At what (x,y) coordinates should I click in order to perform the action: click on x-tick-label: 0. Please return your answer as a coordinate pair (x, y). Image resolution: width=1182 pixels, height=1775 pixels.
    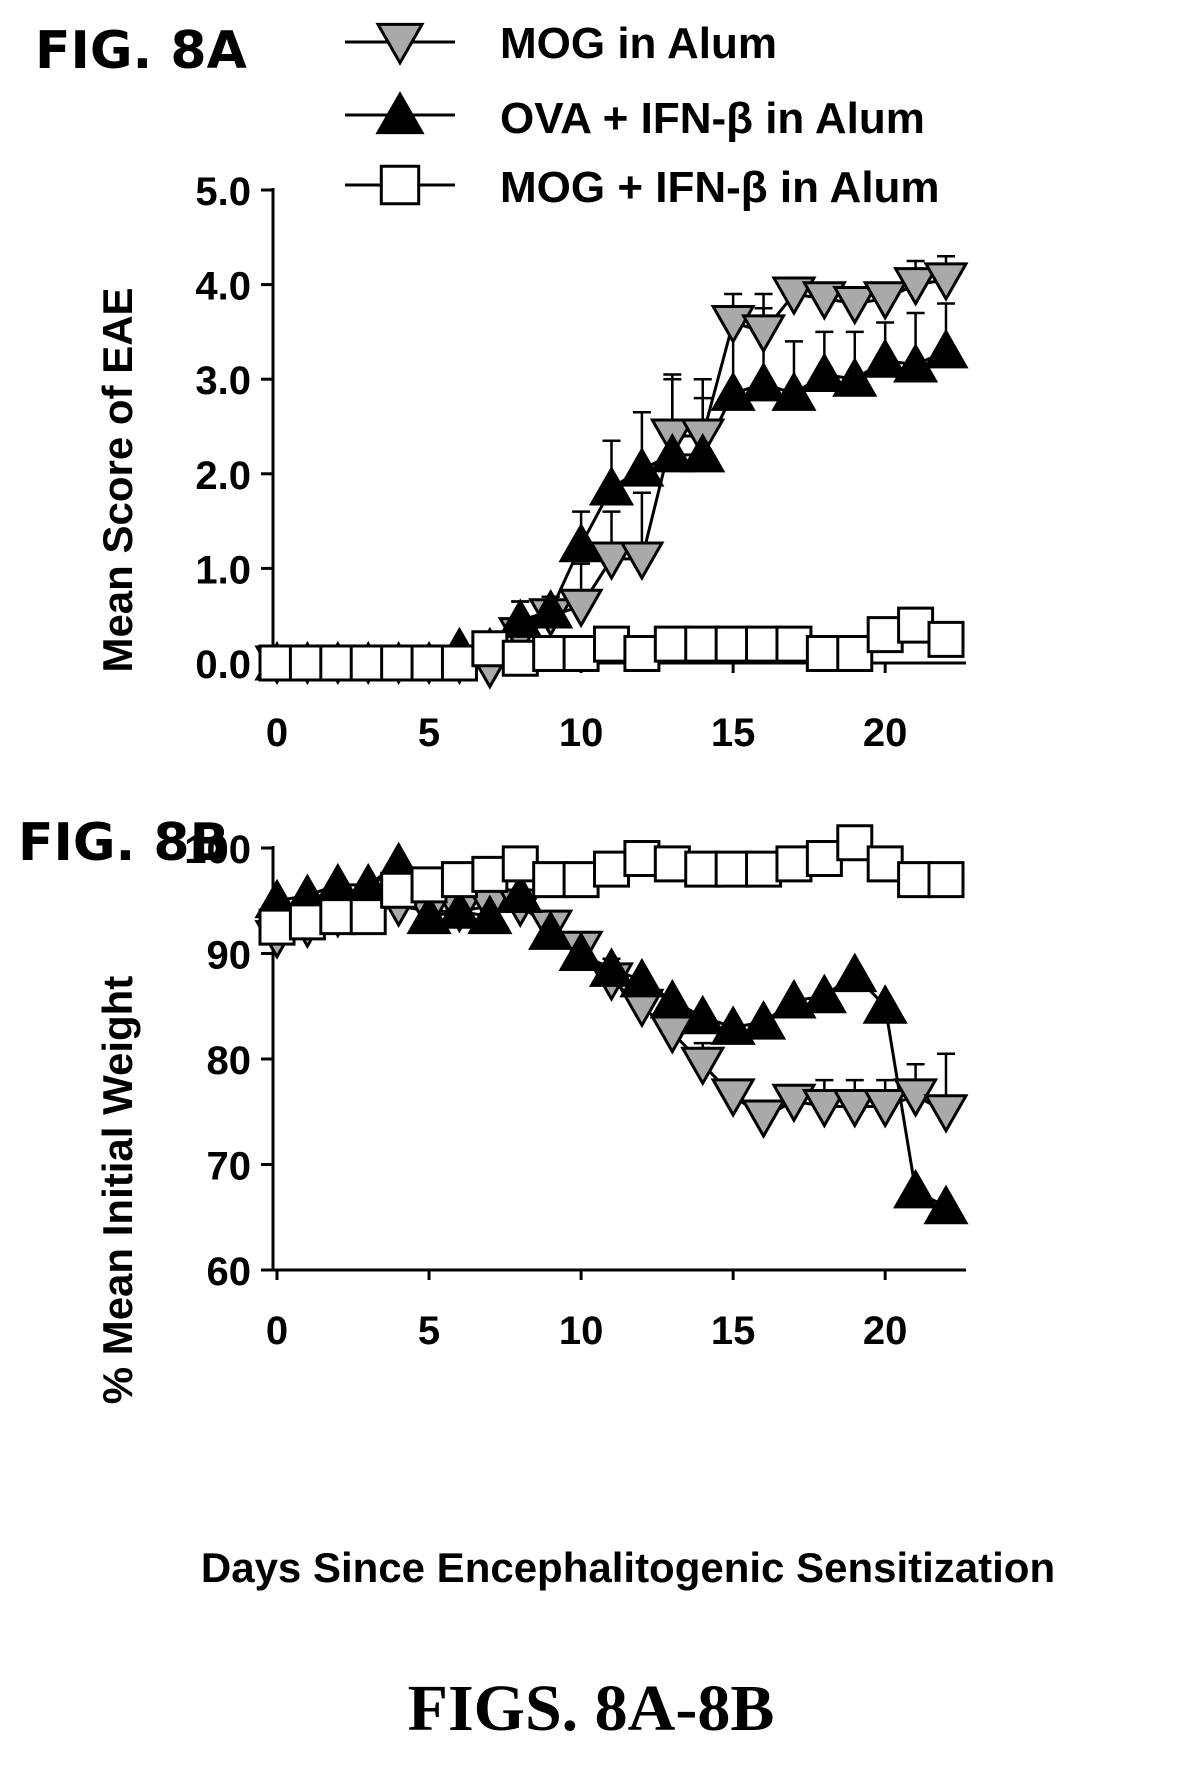
    Looking at the image, I should click on (277, 1331).